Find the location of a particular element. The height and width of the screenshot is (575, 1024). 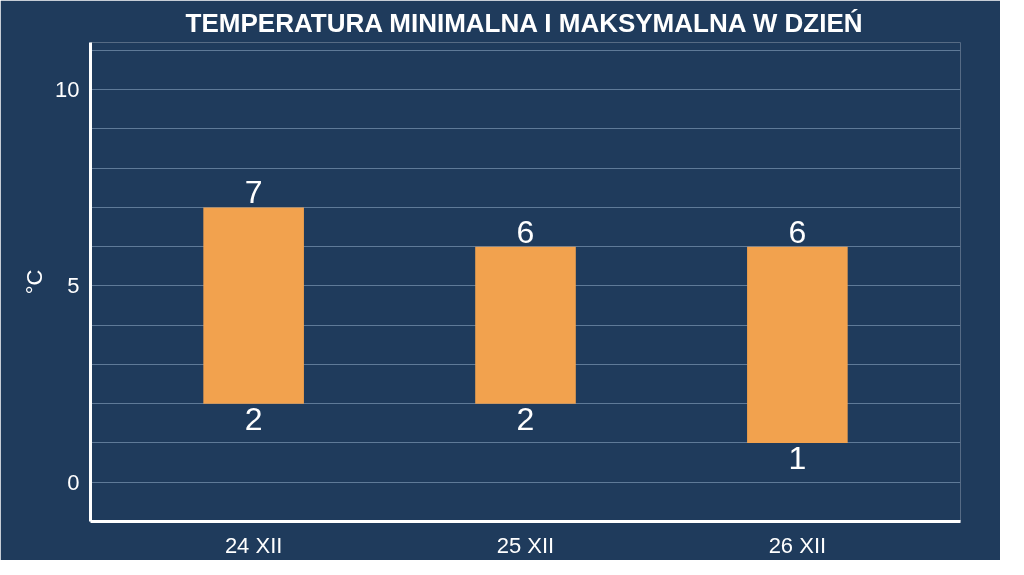

y-tick-label: 0 is located at coordinates (73, 482).